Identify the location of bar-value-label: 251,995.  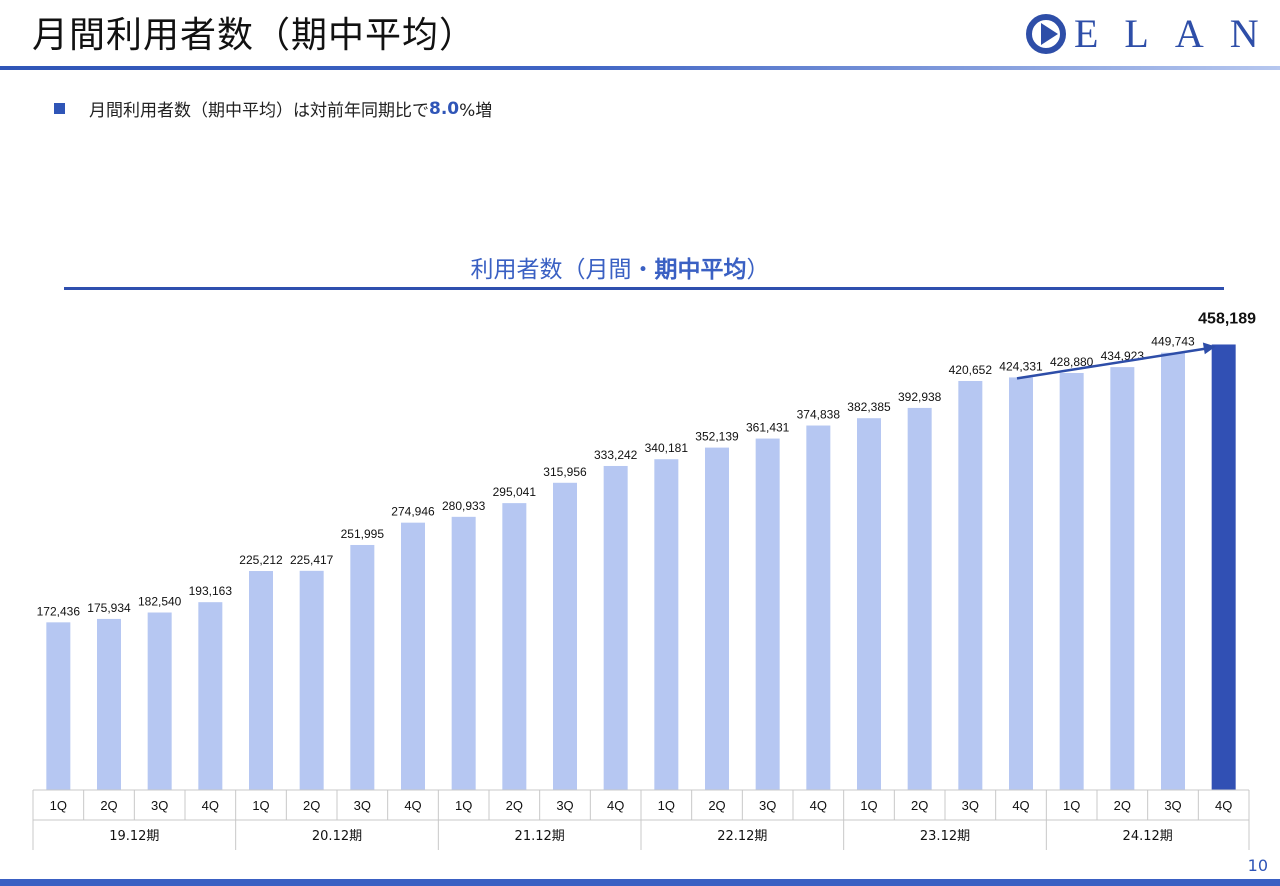
(363, 534).